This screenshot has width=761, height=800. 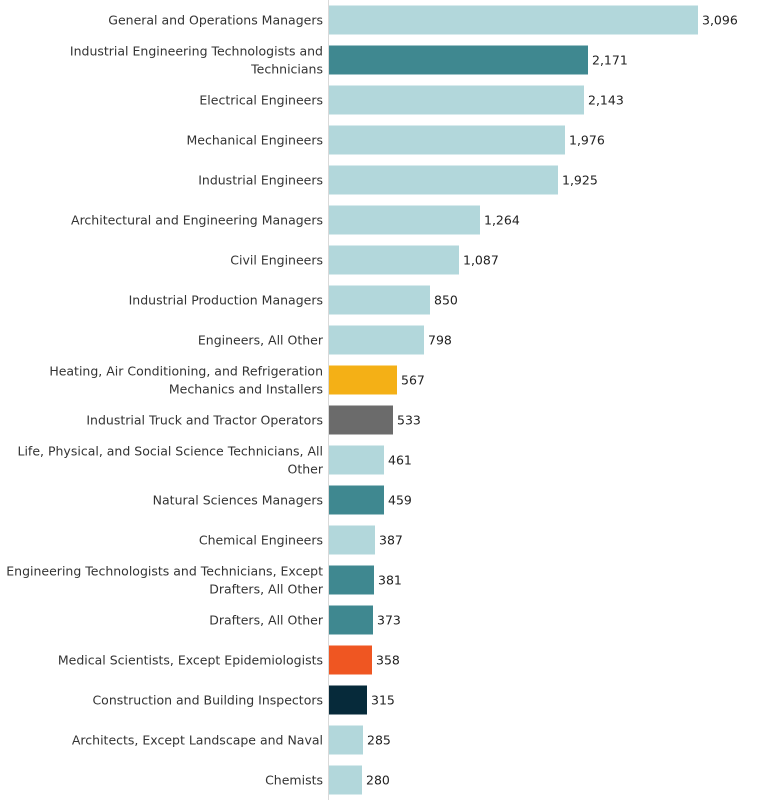 I want to click on value-label: 285, so click(x=379, y=739).